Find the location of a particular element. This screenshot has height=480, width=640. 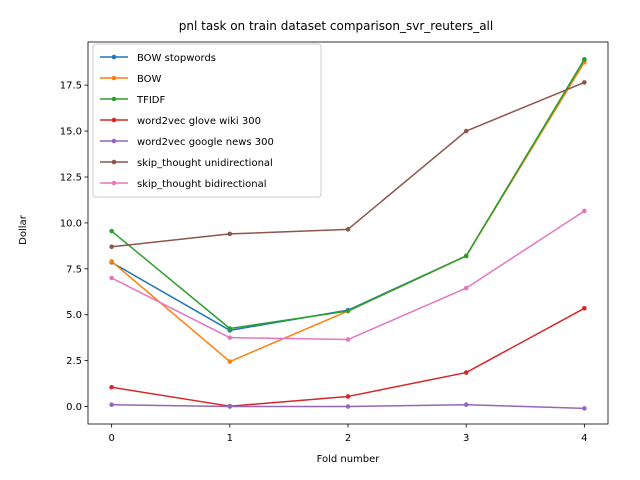

legend-label: word2vec glove wiki 300 is located at coordinates (199, 121).